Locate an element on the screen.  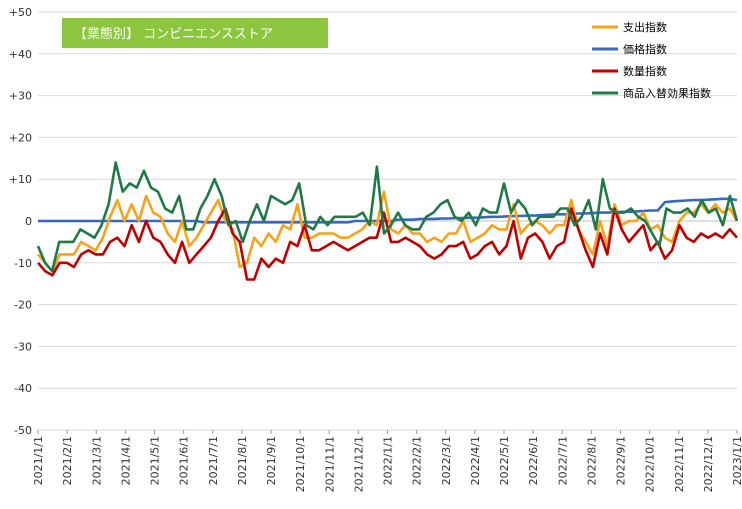
x-tick-label: 2022/1/1 is located at coordinates (388, 460).